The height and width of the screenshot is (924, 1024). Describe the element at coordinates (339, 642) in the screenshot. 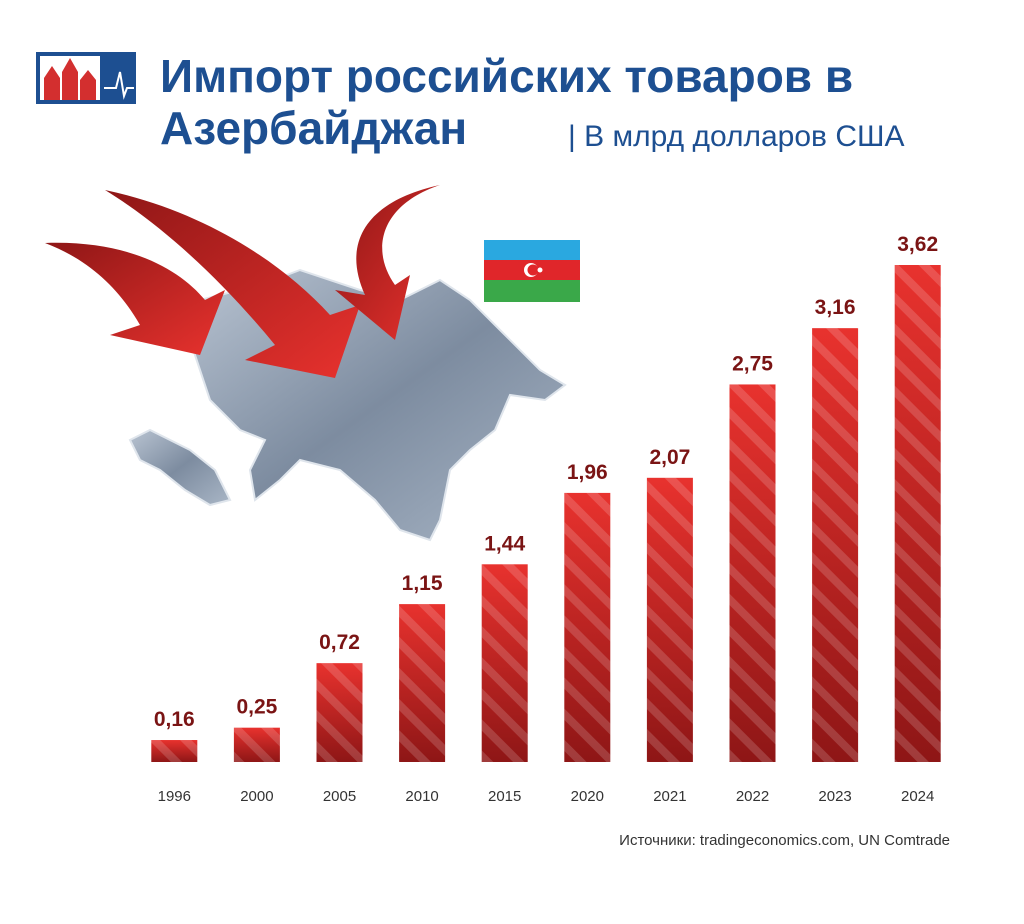

I see `value-label: 0,72` at that location.